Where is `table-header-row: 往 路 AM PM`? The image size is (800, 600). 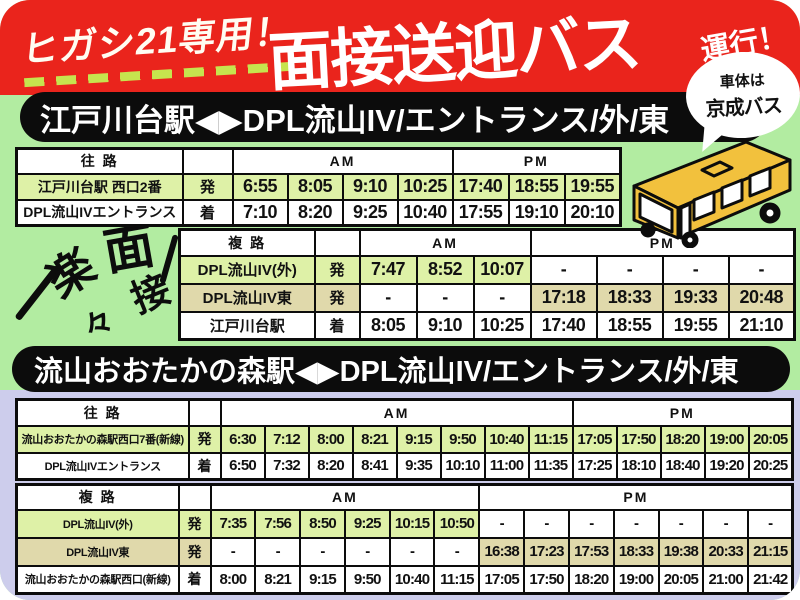
table-header-row: 往 路 AM PM is located at coordinates (318, 161).